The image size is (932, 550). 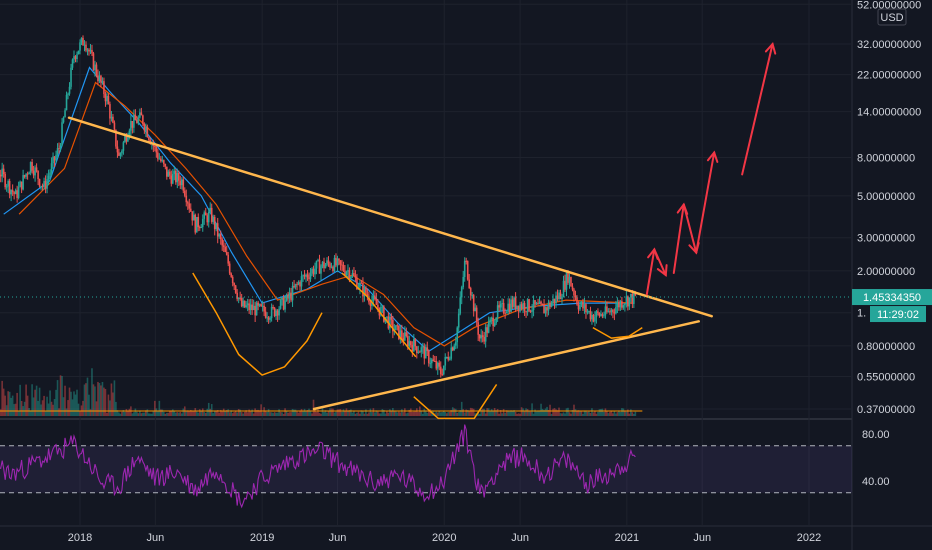 What do you see at coordinates (898, 315) in the screenshot?
I see `countdown-value: 11:29:02` at bounding box center [898, 315].